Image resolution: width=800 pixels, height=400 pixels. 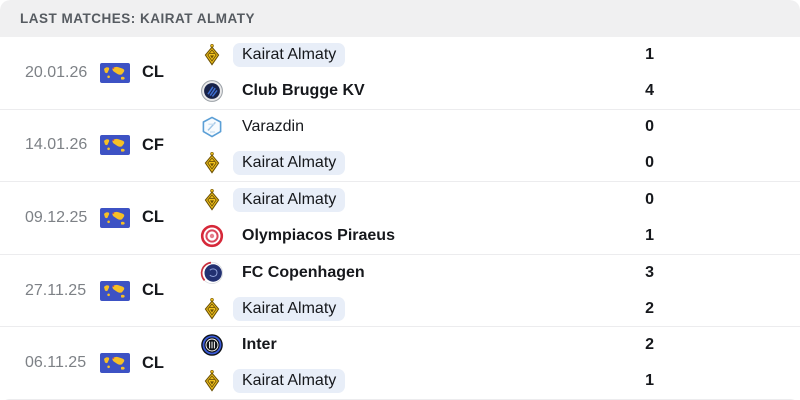 What do you see at coordinates (212, 345) in the screenshot?
I see `inter-logo-icon` at bounding box center [212, 345].